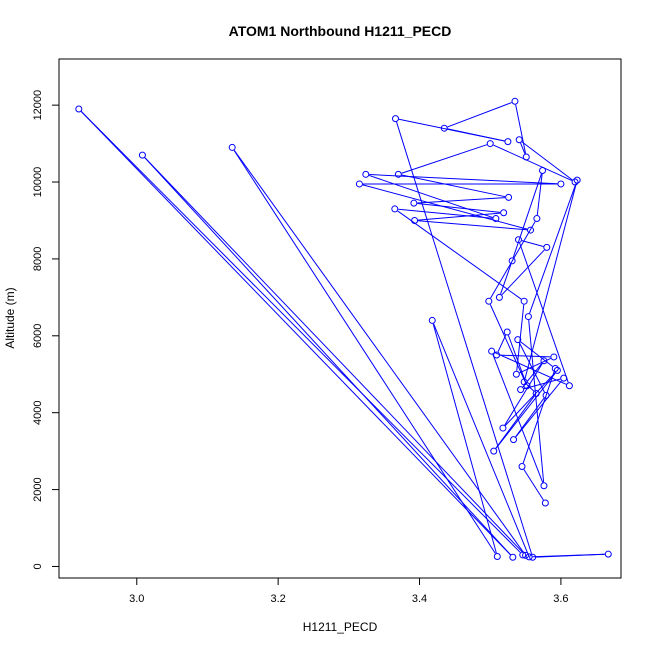  I want to click on y-axis-label: Altitude (m), so click(10, 317).